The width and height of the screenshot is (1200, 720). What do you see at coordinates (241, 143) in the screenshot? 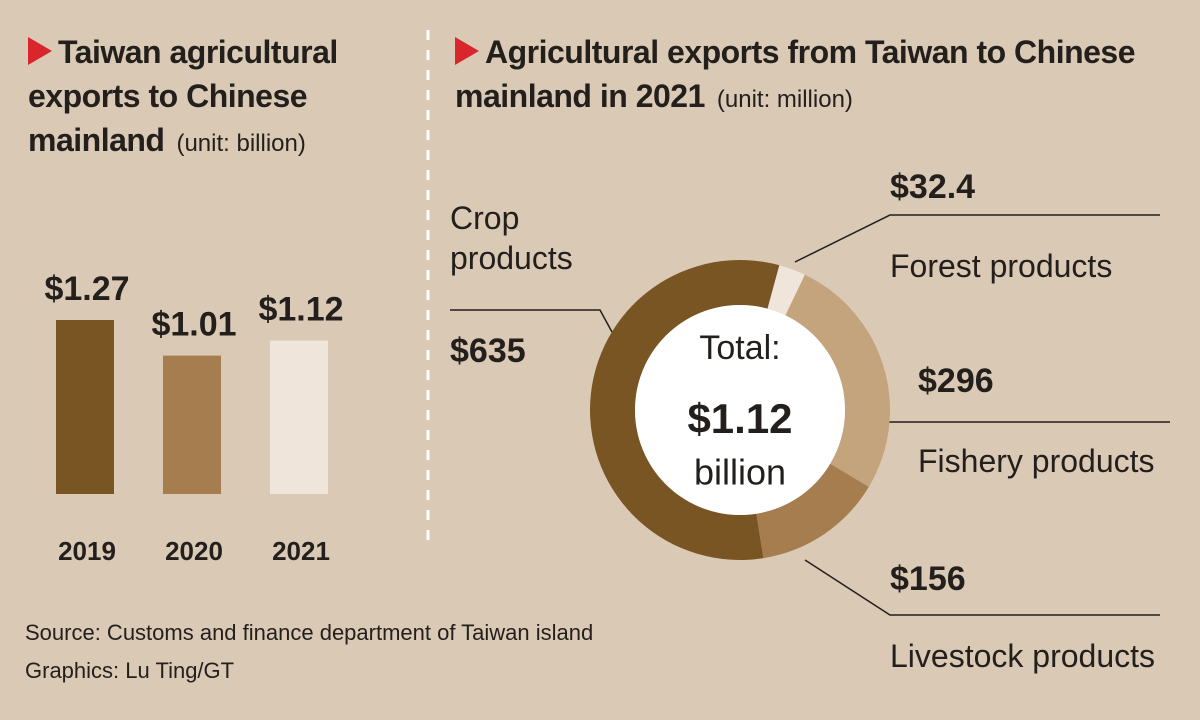
I see `unit: (unit: billion)` at bounding box center [241, 143].